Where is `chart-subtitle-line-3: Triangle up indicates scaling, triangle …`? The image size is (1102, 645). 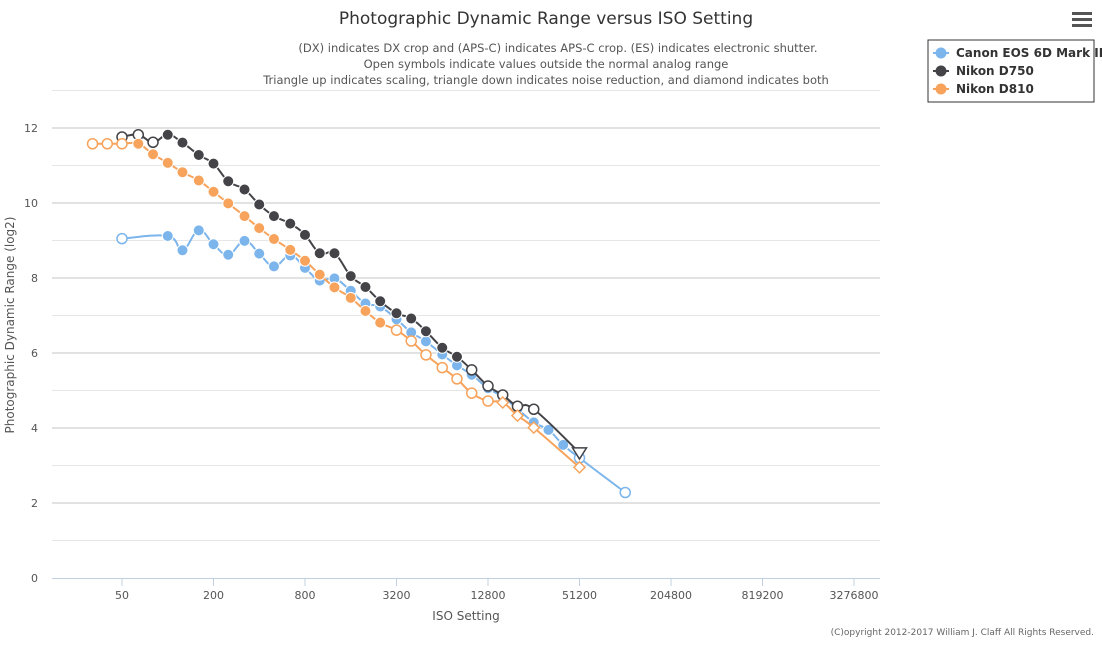 chart-subtitle-line-3: Triangle up indicates scaling, triangle … is located at coordinates (545, 80).